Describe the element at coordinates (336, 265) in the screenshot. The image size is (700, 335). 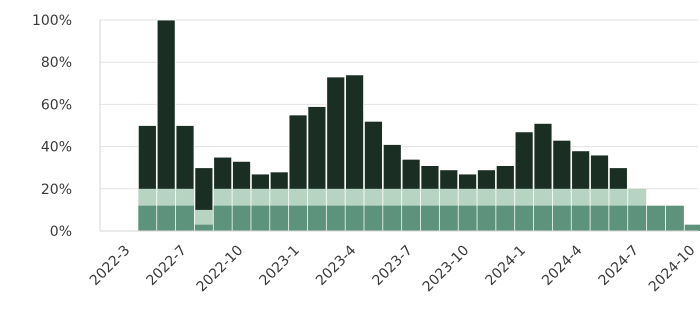
I see `x-tick-label: 2023-4` at that location.